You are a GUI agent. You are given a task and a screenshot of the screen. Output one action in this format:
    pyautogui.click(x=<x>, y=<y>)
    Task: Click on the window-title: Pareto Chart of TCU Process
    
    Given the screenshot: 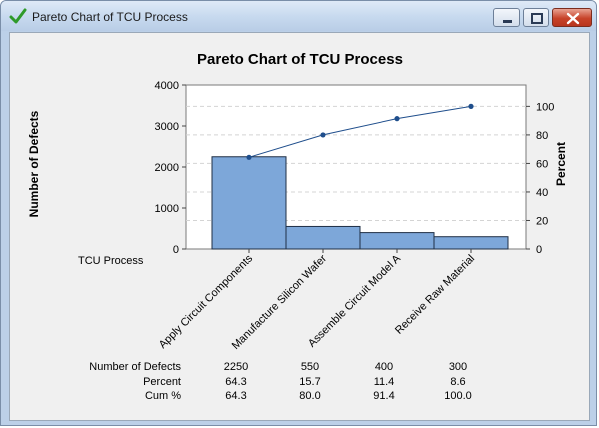 What is the action you would take?
    pyautogui.click(x=110, y=17)
    